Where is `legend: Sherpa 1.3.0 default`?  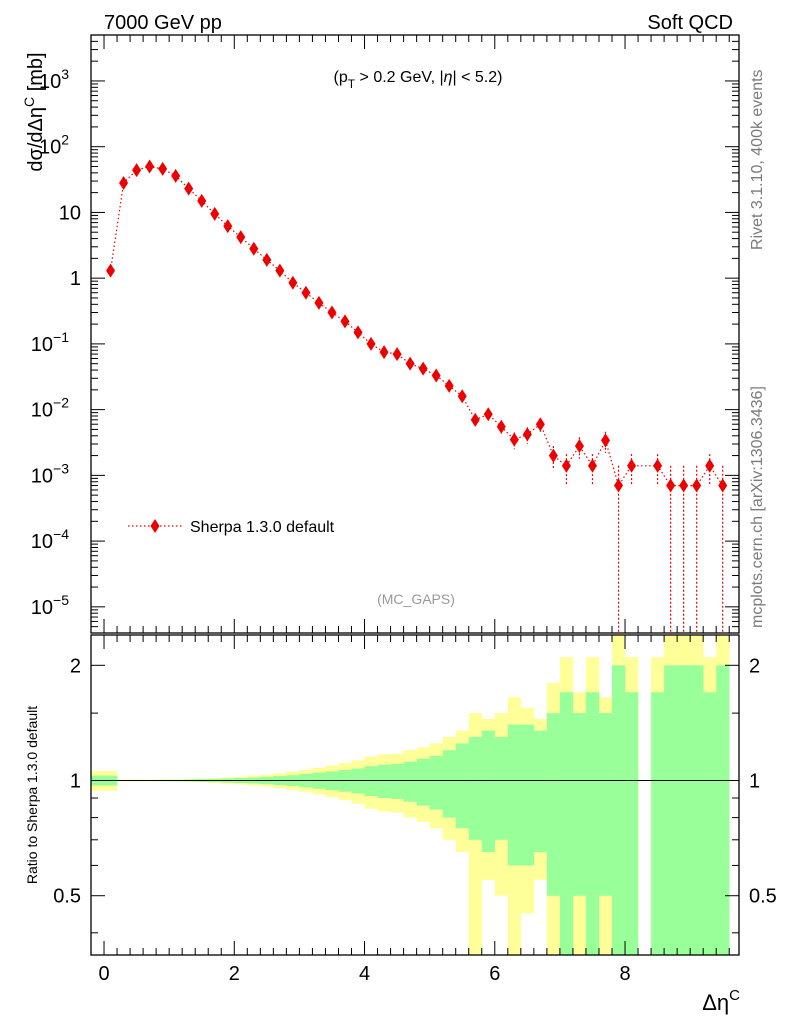 legend: Sherpa 1.3.0 default is located at coordinates (231, 527).